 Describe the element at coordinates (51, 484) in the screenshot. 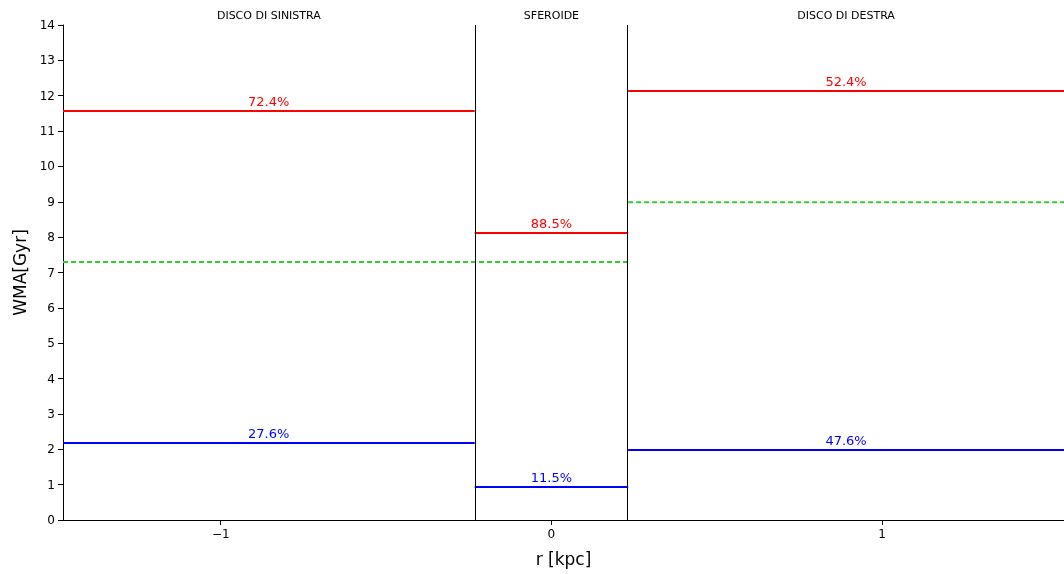

I see `y-tick-label: 1` at that location.